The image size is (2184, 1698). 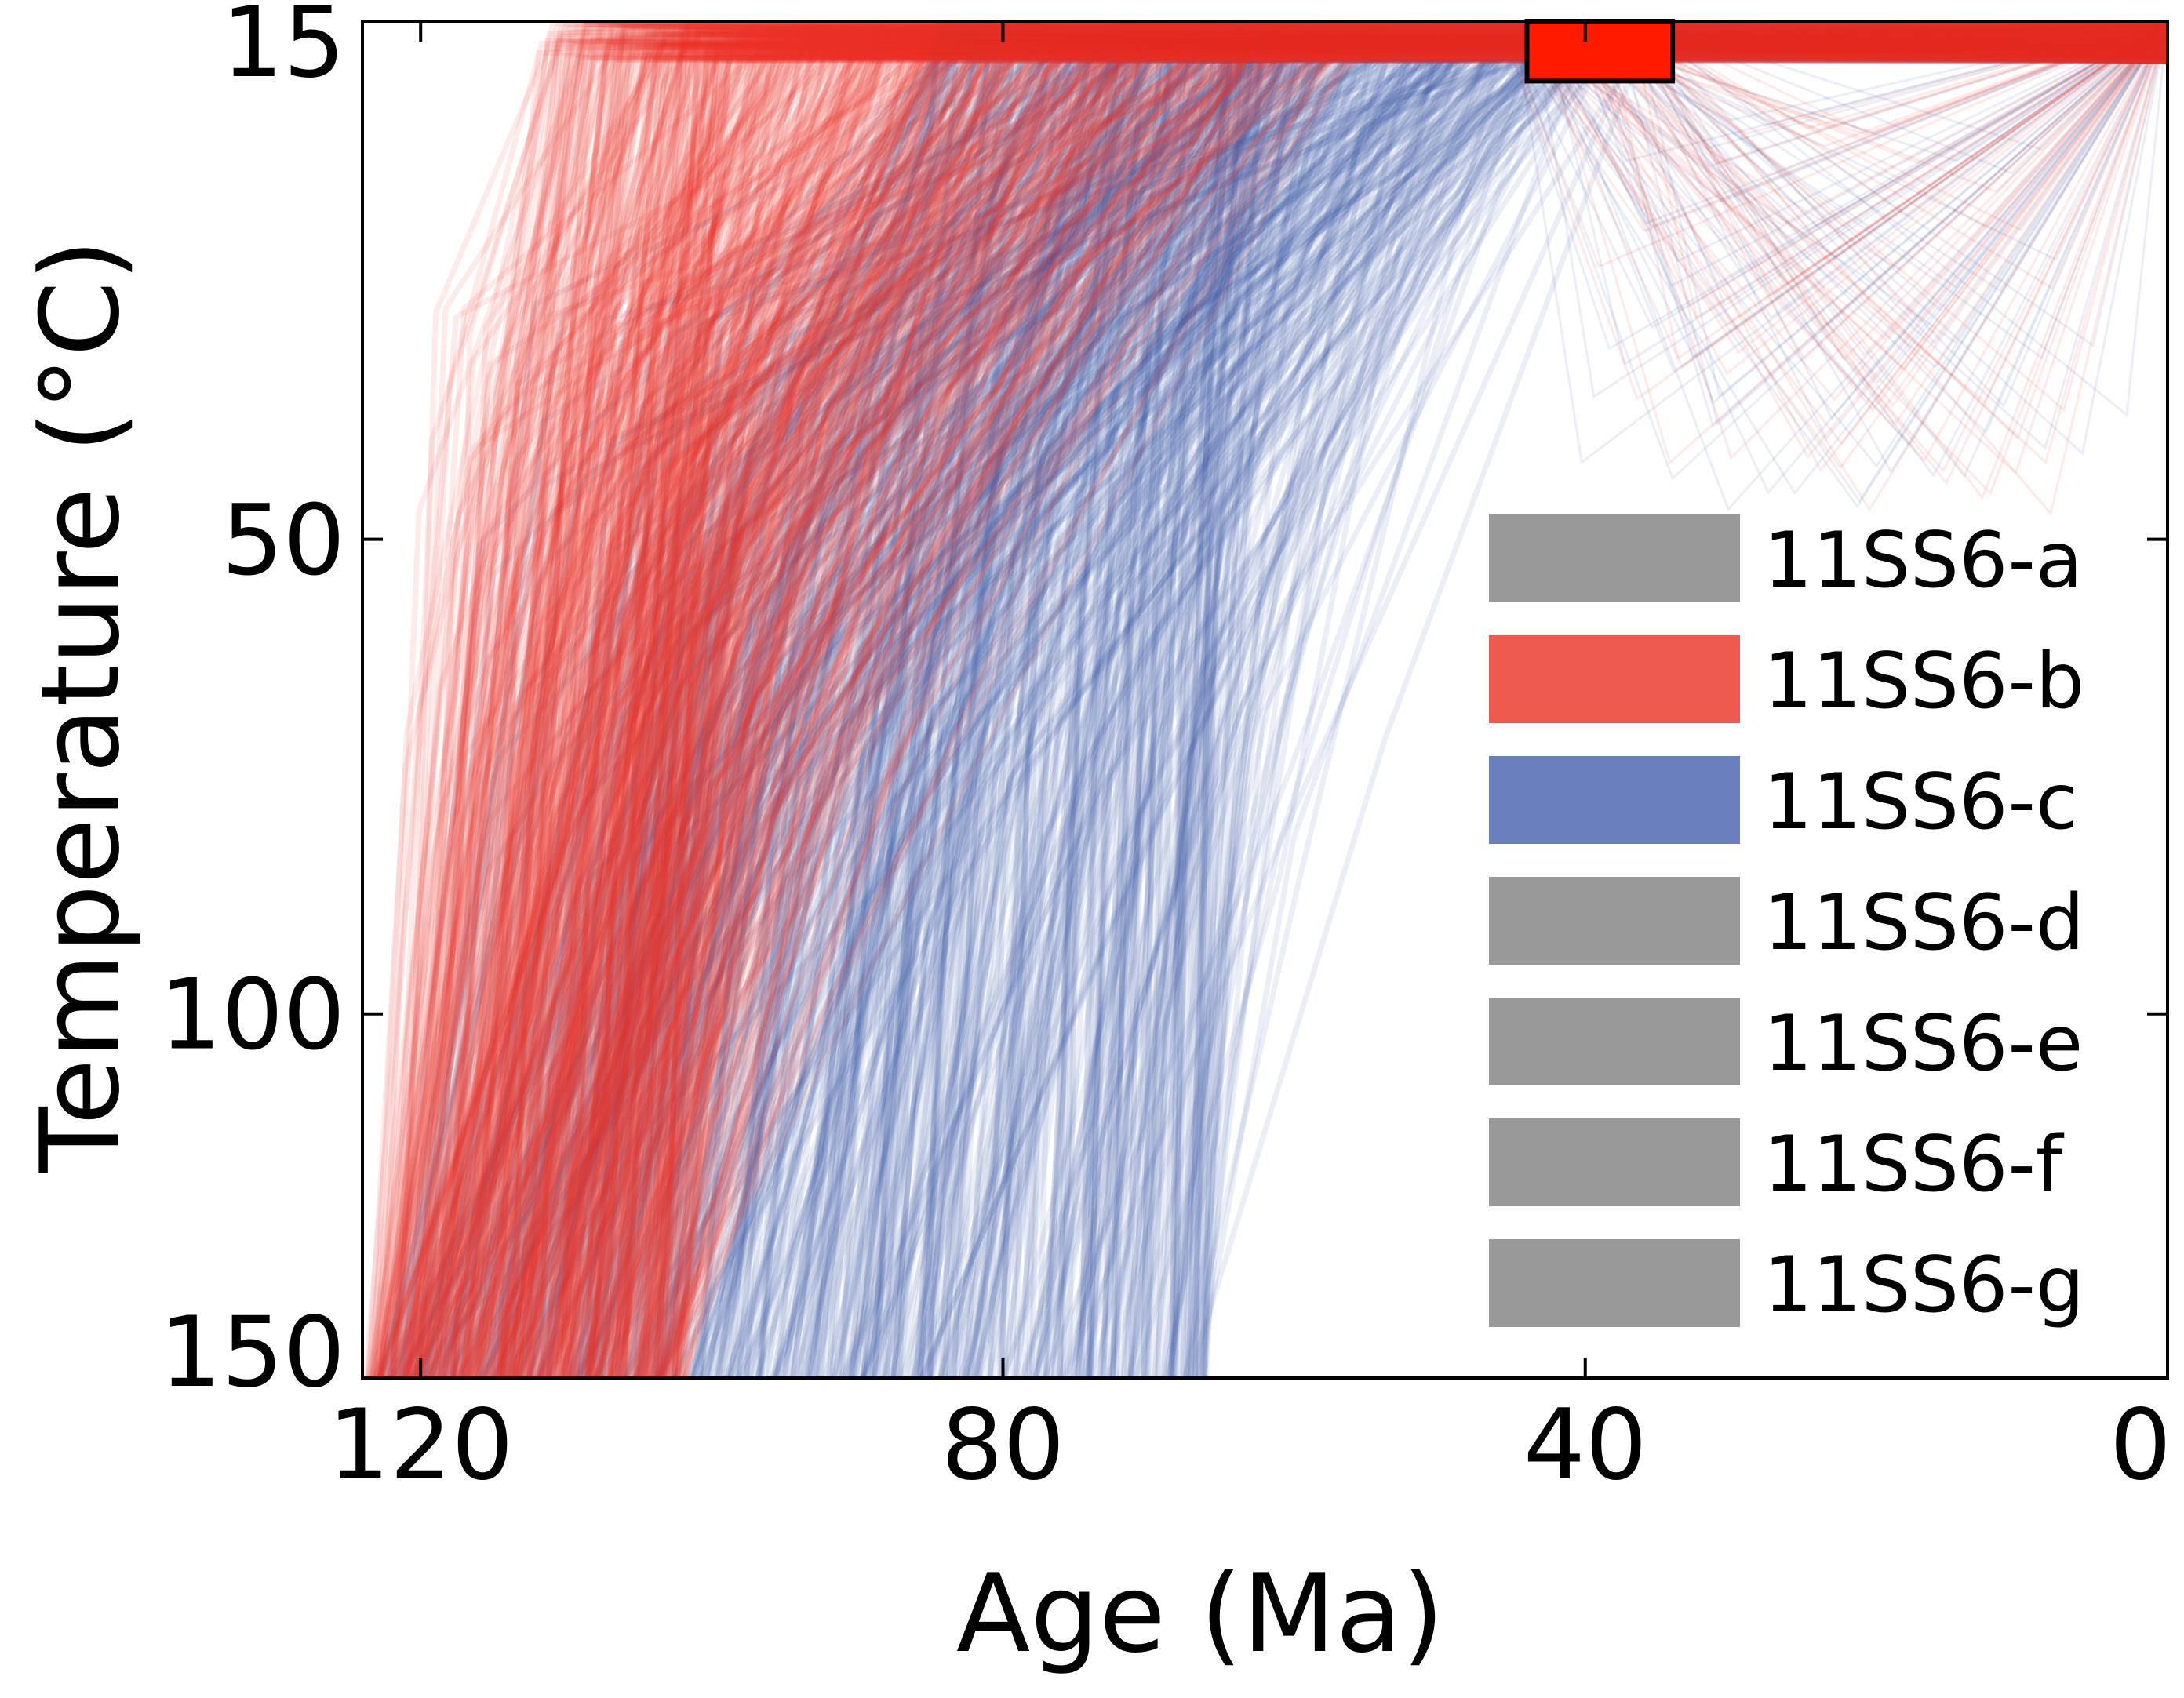 I want to click on legend-item-11SS6-e: 11SS6-e, so click(x=1786, y=1043).